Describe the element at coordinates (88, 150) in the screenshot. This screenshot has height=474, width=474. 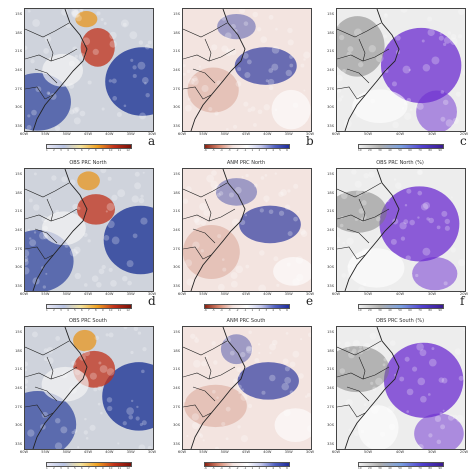
I see `colorbar-tick-label: 7` at that location.